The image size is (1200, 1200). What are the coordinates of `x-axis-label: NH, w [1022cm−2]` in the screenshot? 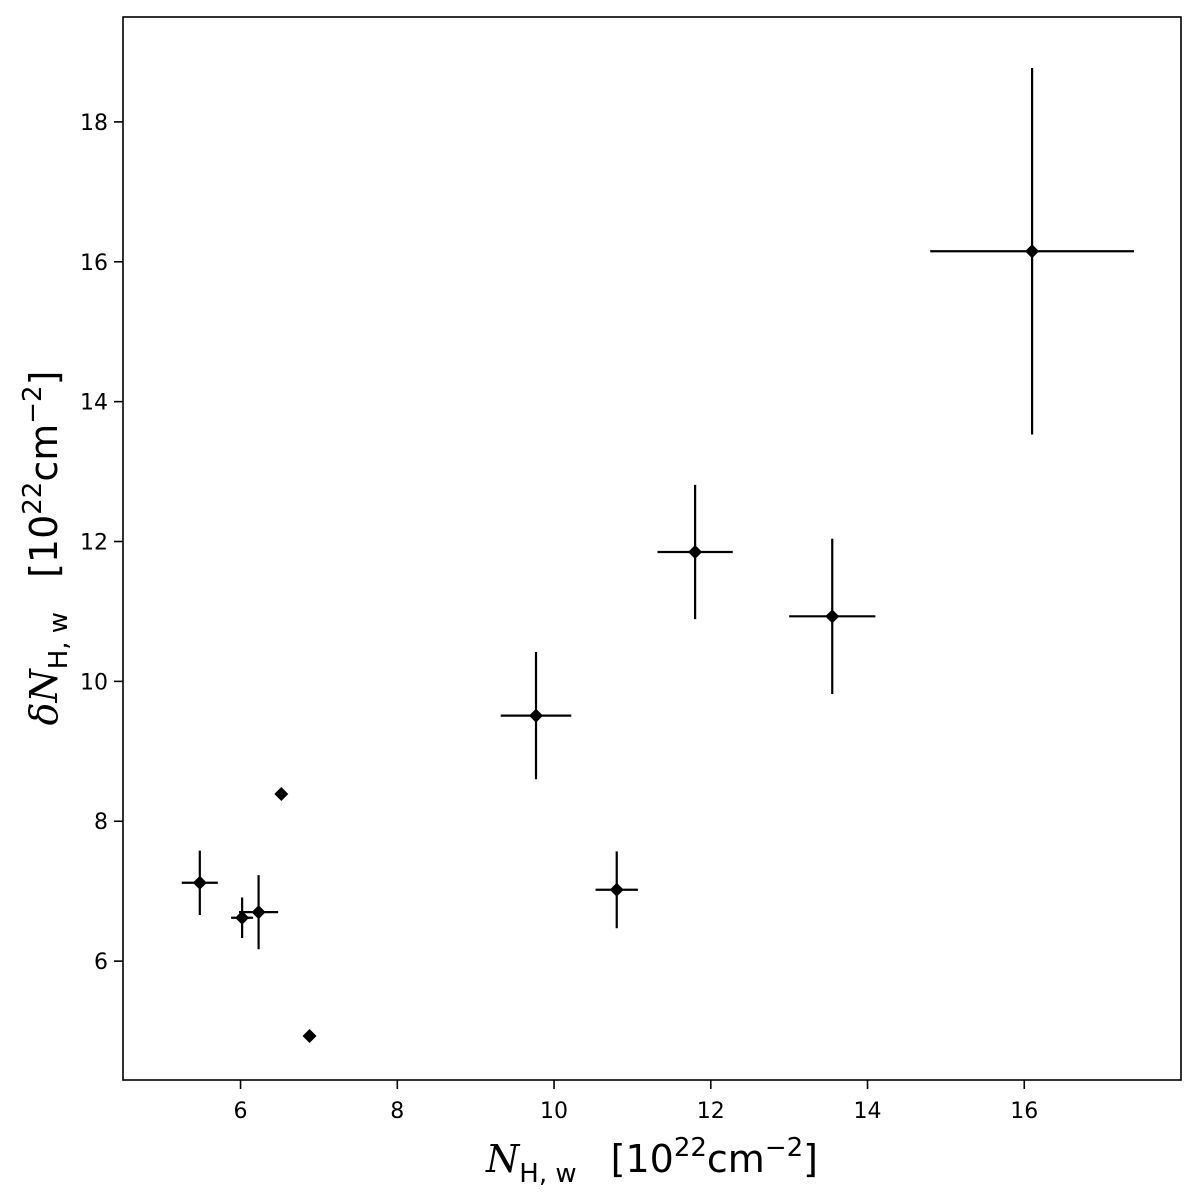 It's located at (651, 1161).